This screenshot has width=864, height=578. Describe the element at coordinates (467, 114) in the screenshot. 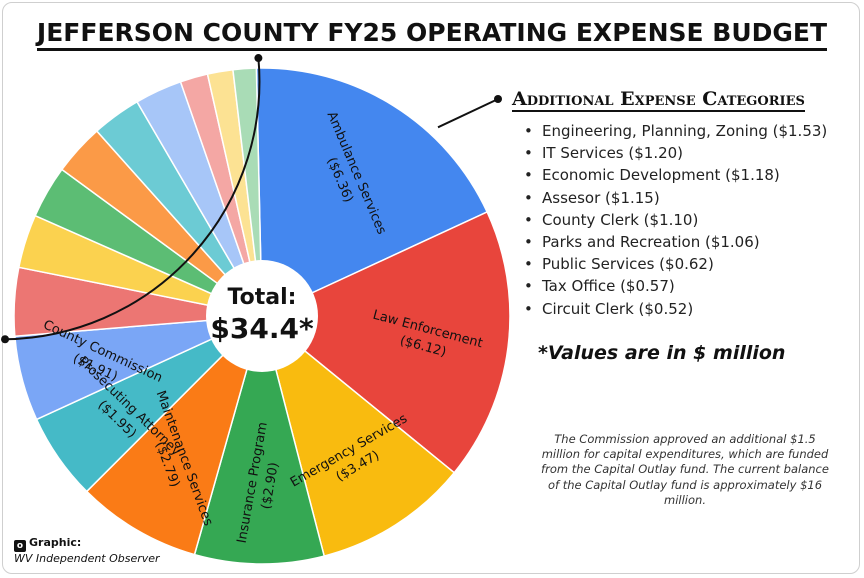

I see `leader-line` at that location.